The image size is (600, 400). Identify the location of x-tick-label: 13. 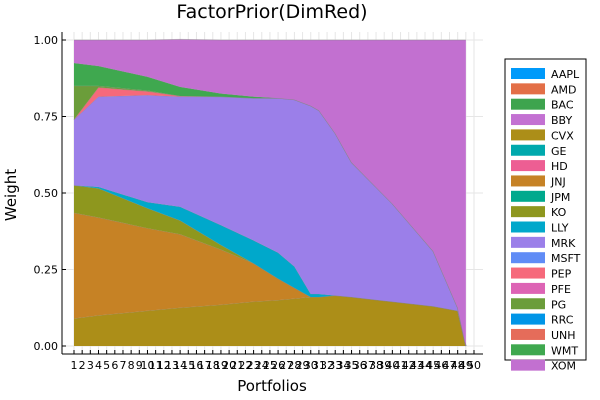
(172, 365).